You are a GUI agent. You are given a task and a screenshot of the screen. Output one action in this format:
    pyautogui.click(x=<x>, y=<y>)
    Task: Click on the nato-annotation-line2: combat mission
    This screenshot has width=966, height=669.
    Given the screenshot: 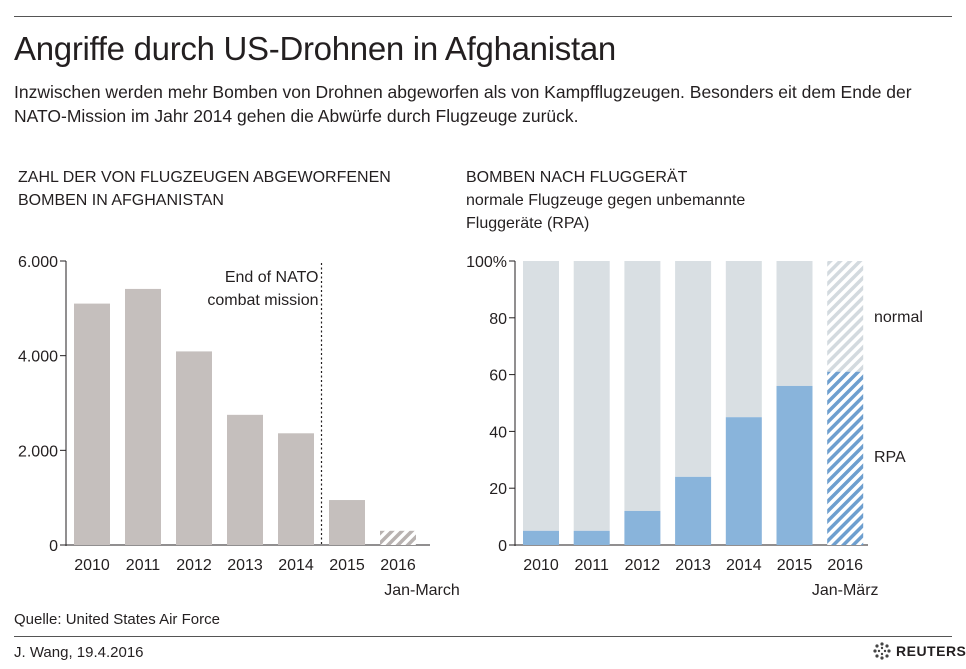 What is the action you would take?
    pyautogui.click(x=262, y=300)
    